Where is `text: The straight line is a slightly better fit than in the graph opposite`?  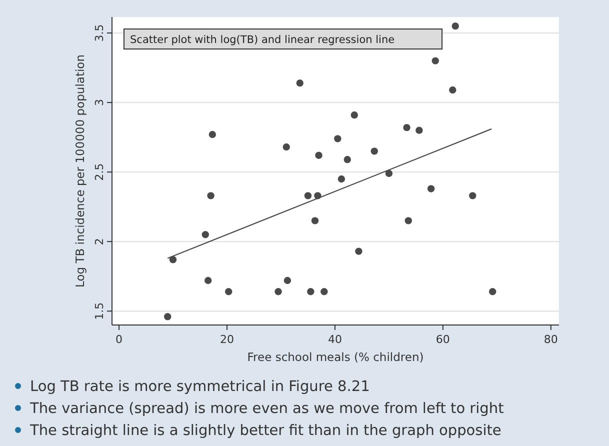 text: The straight line is a slightly better fit than in the graph opposite is located at coordinates (265, 431).